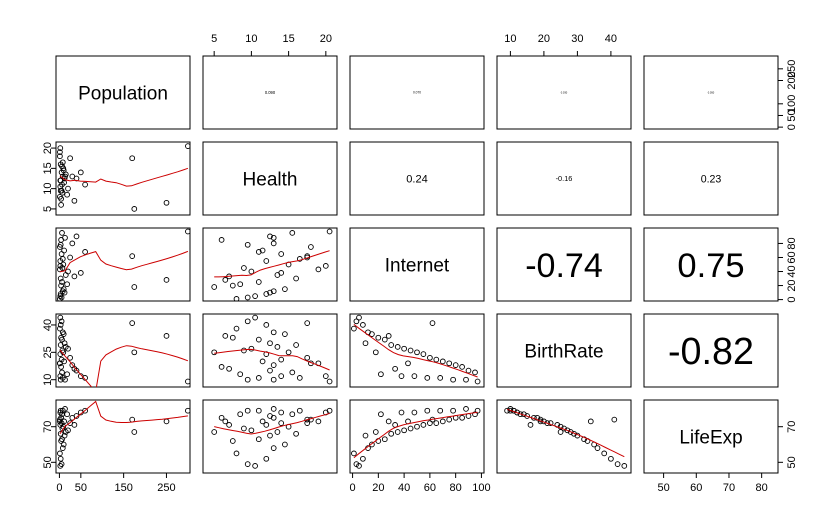  What do you see at coordinates (564, 266) in the screenshot?
I see `correlation-label: -0.74` at bounding box center [564, 266].